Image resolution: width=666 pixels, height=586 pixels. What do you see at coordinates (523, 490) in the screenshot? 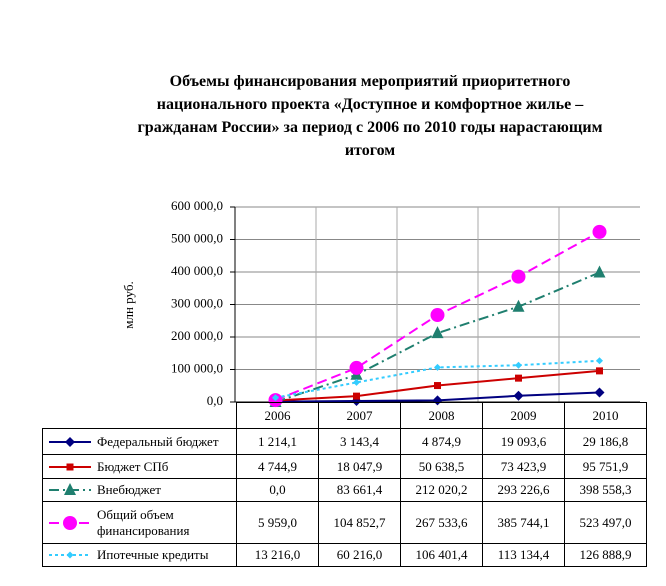
I see `table-value: 293 226,6` at bounding box center [523, 490].